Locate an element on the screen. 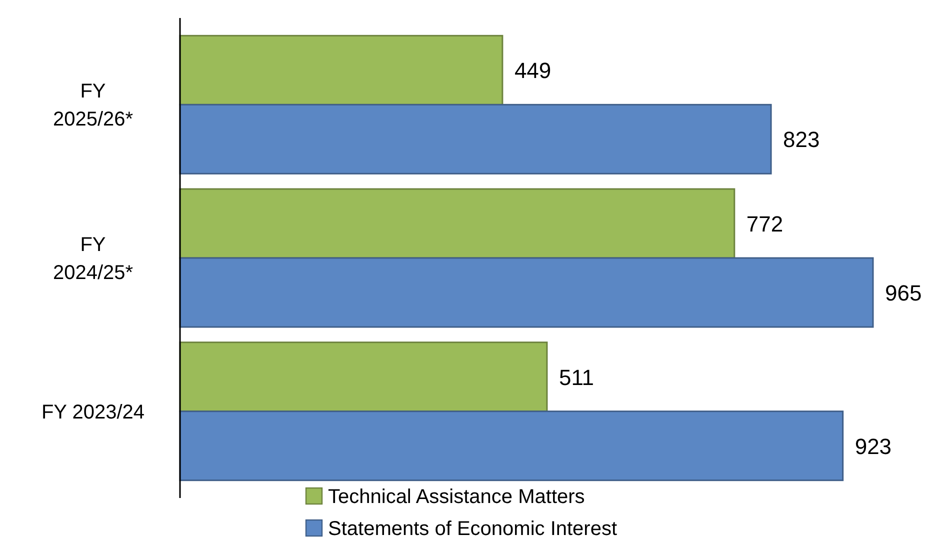 The width and height of the screenshot is (931, 540). data-label: 511 is located at coordinates (576, 377).